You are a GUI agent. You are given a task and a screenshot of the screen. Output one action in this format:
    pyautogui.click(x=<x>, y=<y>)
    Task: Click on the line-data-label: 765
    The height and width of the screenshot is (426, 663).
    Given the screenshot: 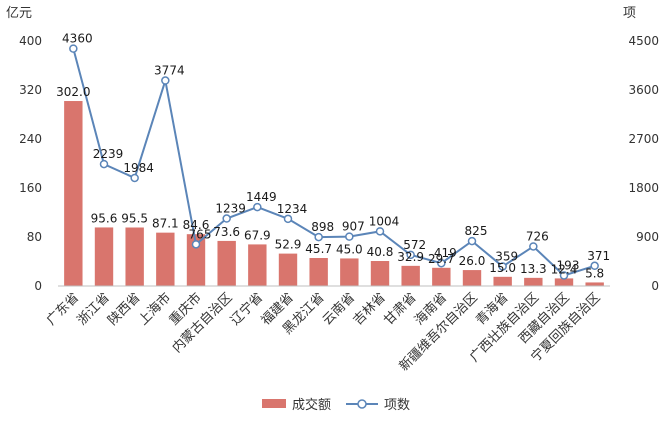 What is the action you would take?
    pyautogui.click(x=200, y=234)
    